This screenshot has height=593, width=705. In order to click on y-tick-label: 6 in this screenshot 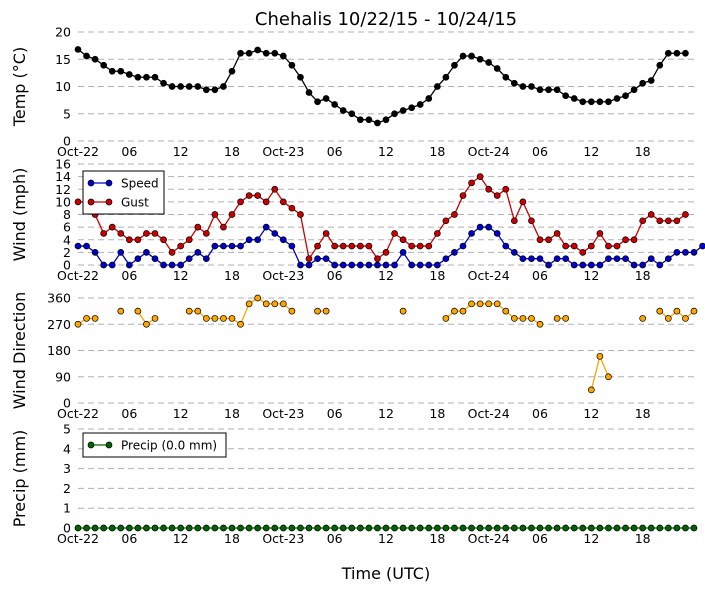, I will do `click(67, 227)`.